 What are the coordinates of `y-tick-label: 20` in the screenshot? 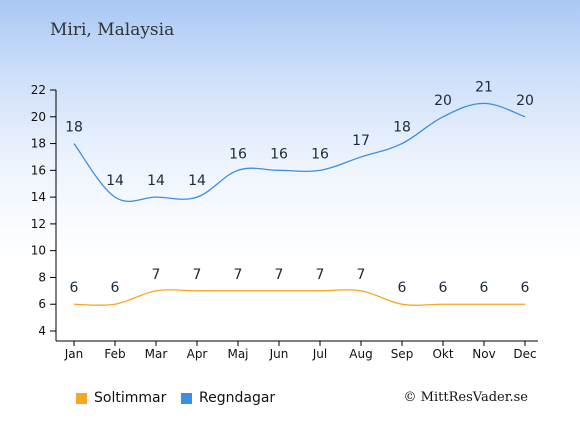 It's located at (38, 117).